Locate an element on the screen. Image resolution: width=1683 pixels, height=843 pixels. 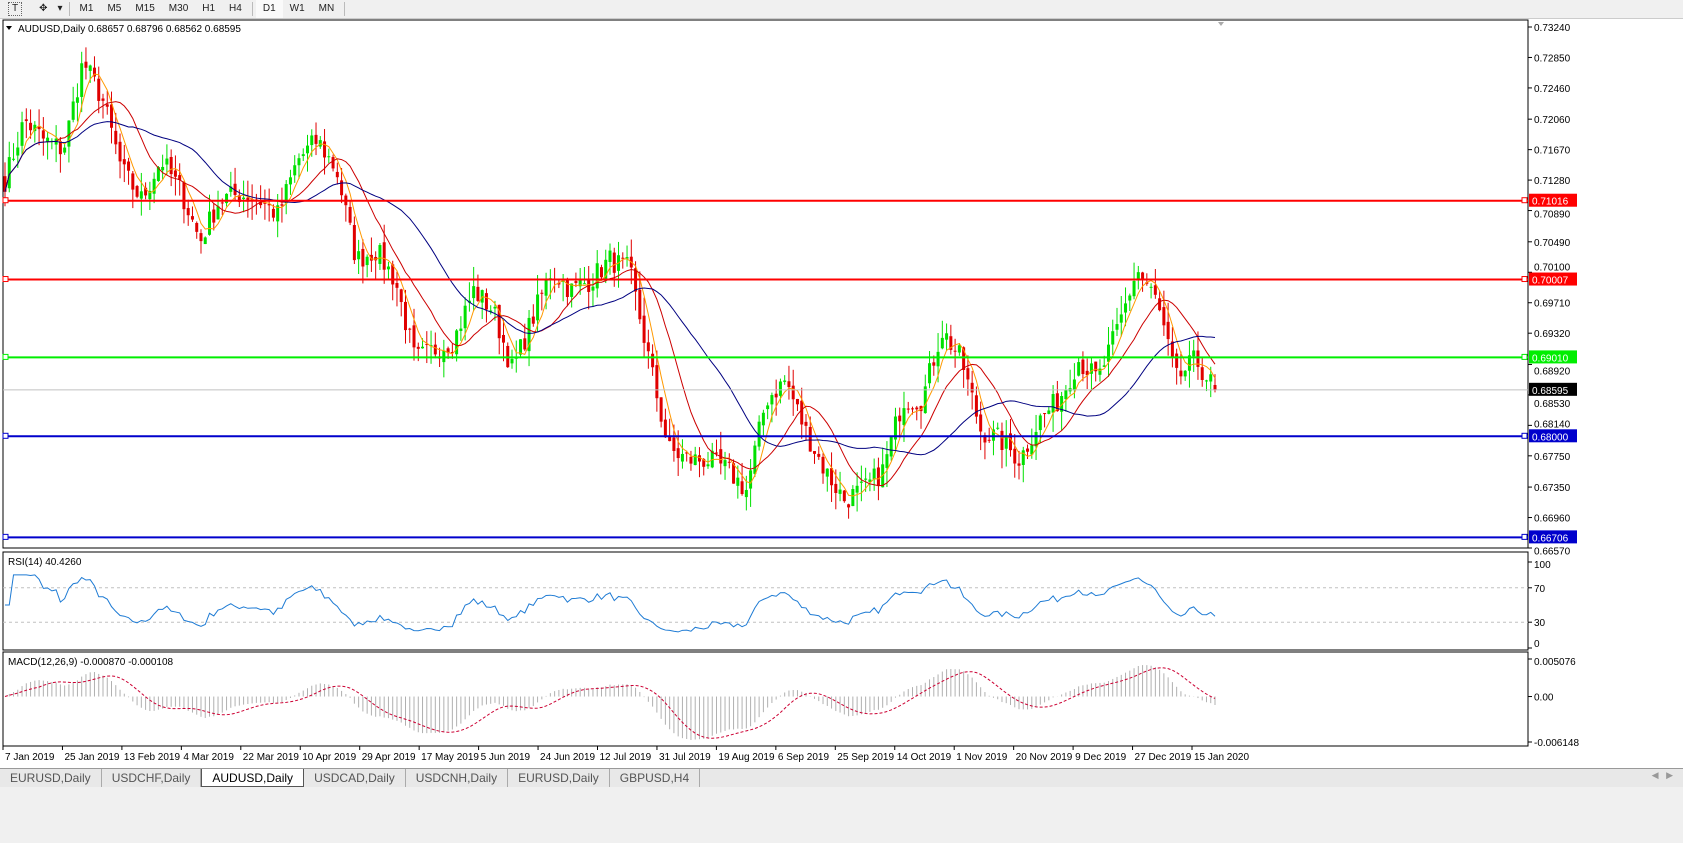
price-tick-label: 0.73240 is located at coordinates (1552, 28).